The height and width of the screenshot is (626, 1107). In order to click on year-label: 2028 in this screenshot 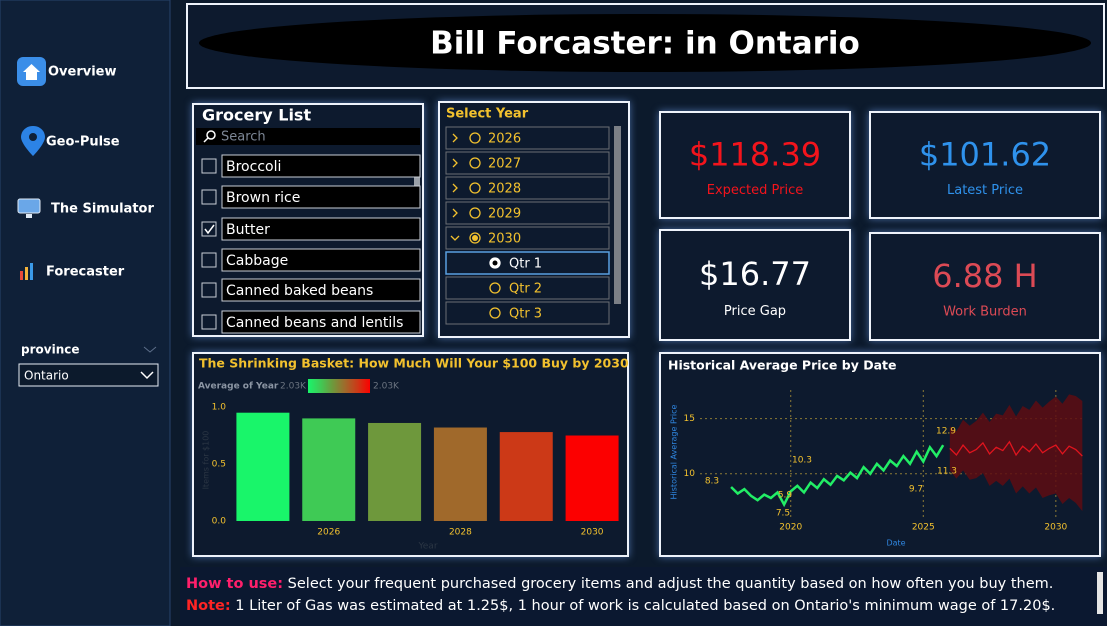, I will do `click(504, 189)`.